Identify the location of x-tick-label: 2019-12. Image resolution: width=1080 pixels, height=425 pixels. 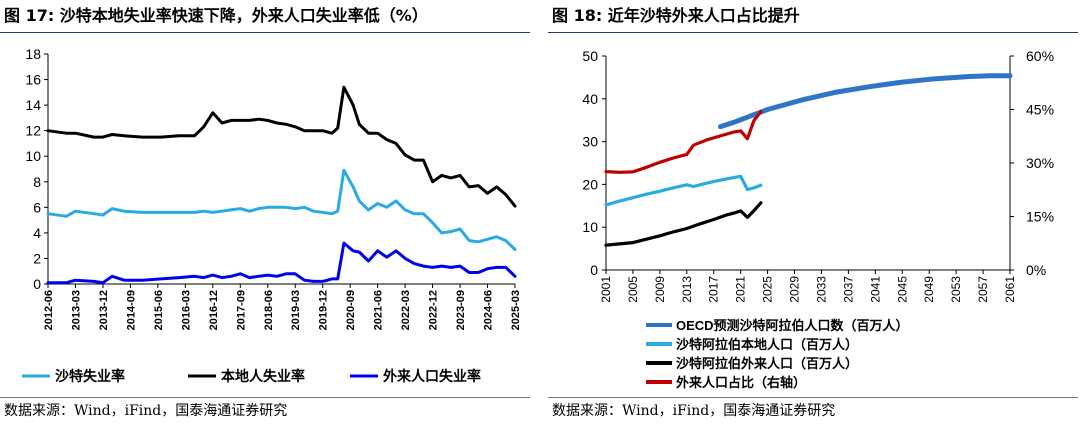
(324, 310).